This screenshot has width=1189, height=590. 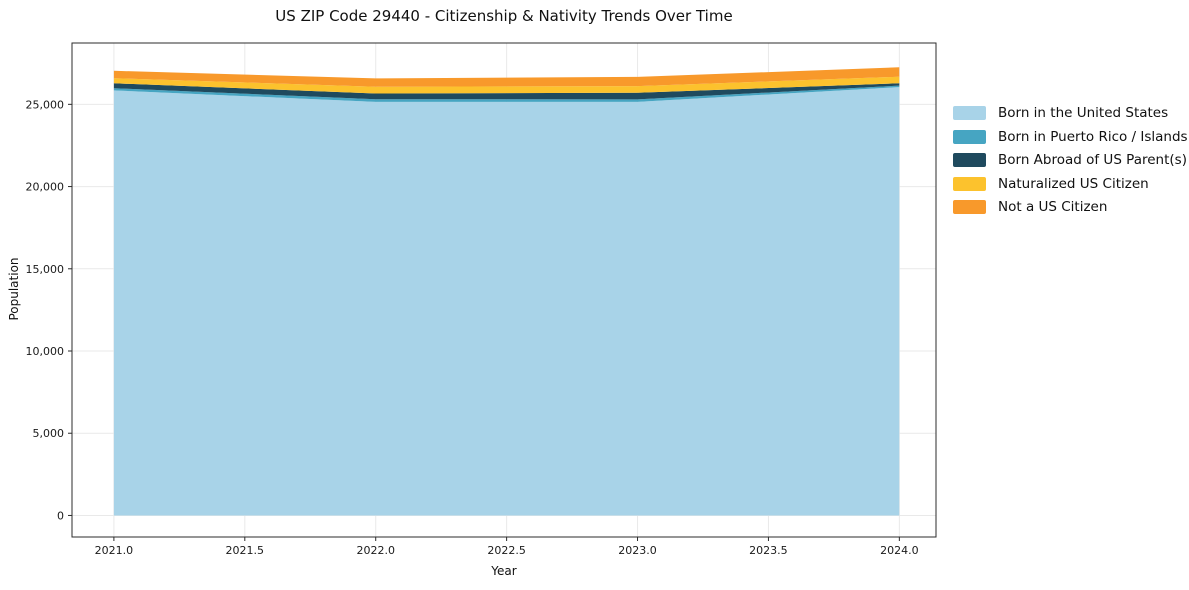 I want to click on legend-item-naturalized: Naturalized US Citizen, so click(x=1070, y=183).